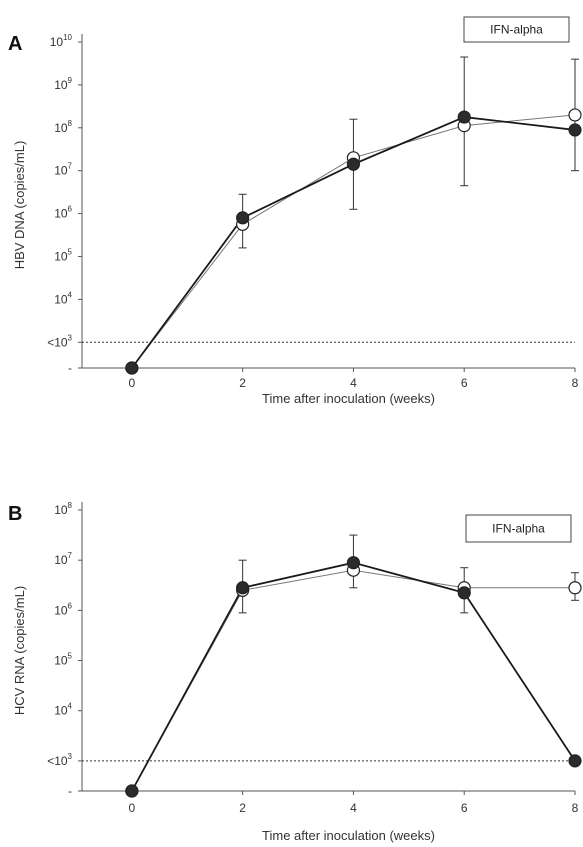 Image resolution: width=583 pixels, height=847 pixels. I want to click on panel-letter: B, so click(15, 514).